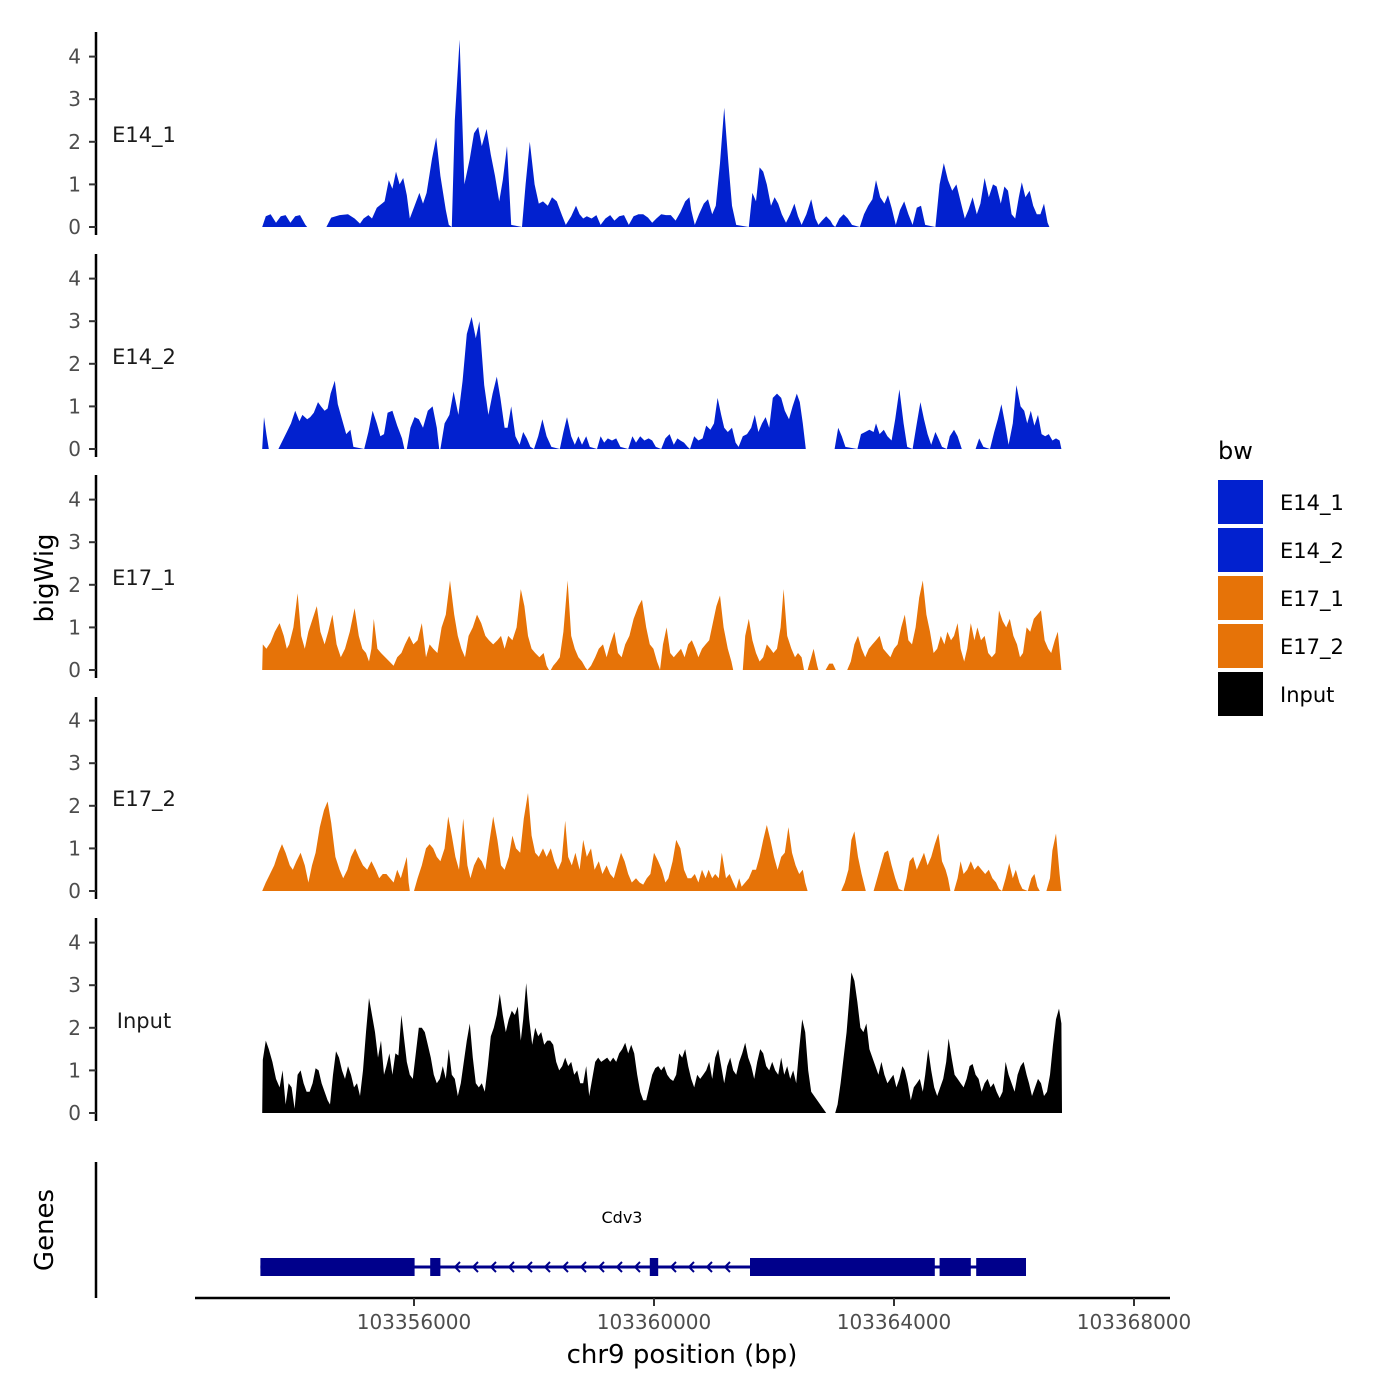  Describe the element at coordinates (144, 135) in the screenshot. I see `track-label: E14_1` at that location.